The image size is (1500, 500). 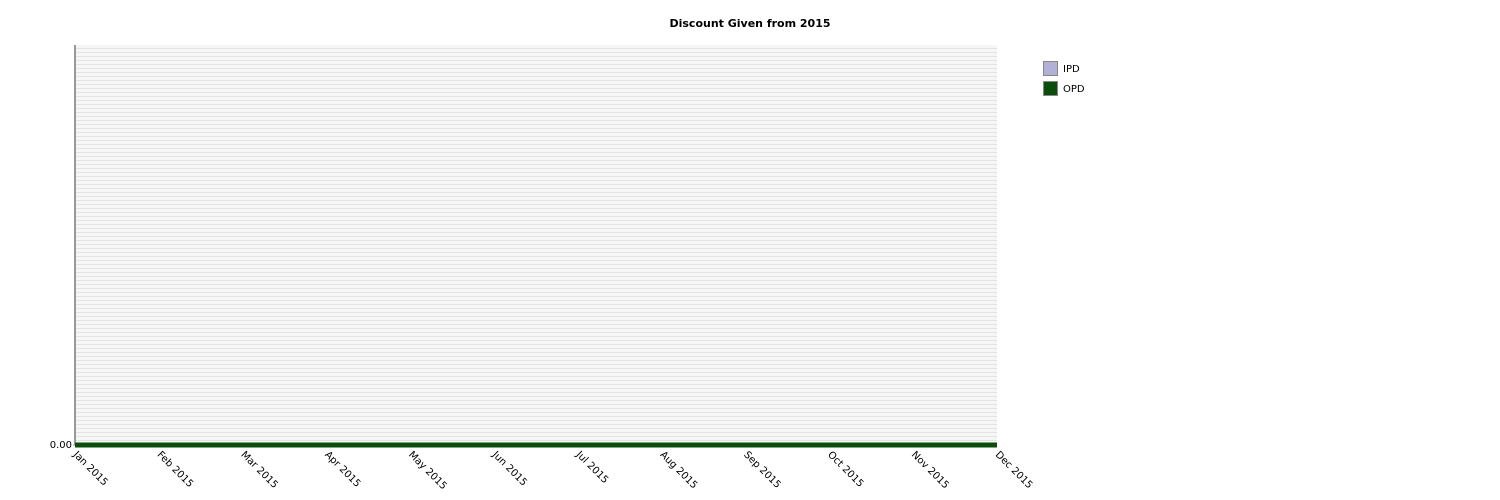 What do you see at coordinates (342, 469) in the screenshot?
I see `x-tick-label: Apr 2015` at bounding box center [342, 469].